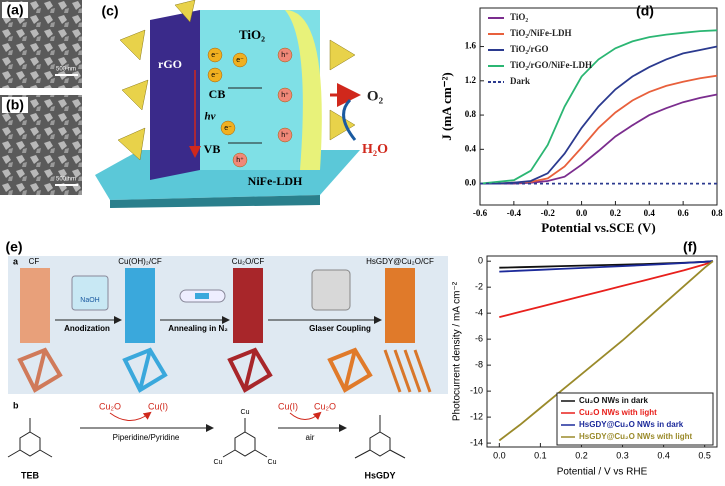  Describe the element at coordinates (35, 305) in the screenshot. I see `cf-foam` at that location.